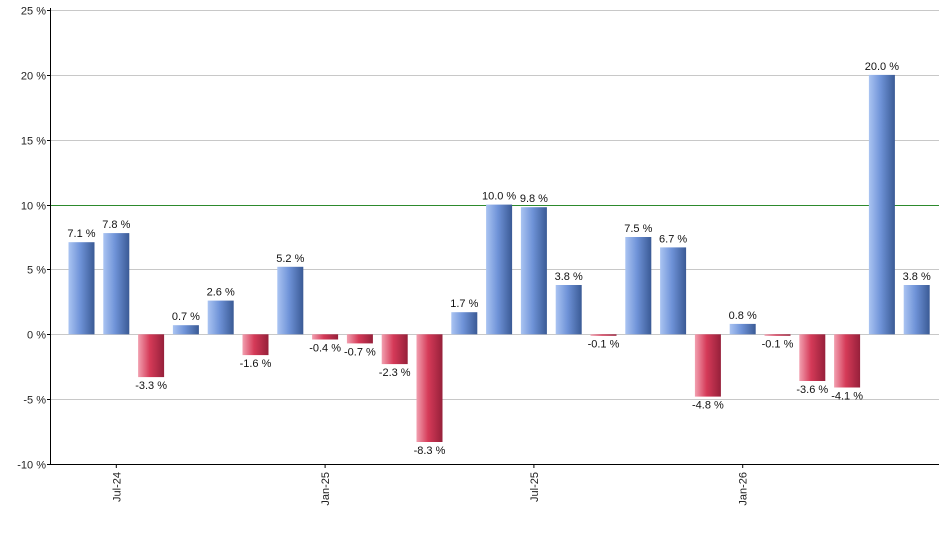 This screenshot has height=550, width=940. What do you see at coordinates (290, 259) in the screenshot?
I see `data-label: 5.2 %` at bounding box center [290, 259].